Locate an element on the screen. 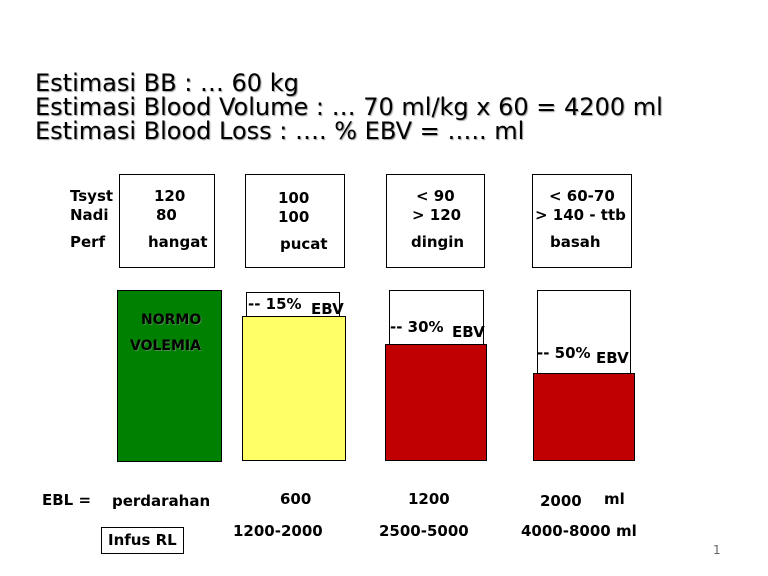 The height and width of the screenshot is (576, 768). ebv-label-50: EBV is located at coordinates (612, 358).